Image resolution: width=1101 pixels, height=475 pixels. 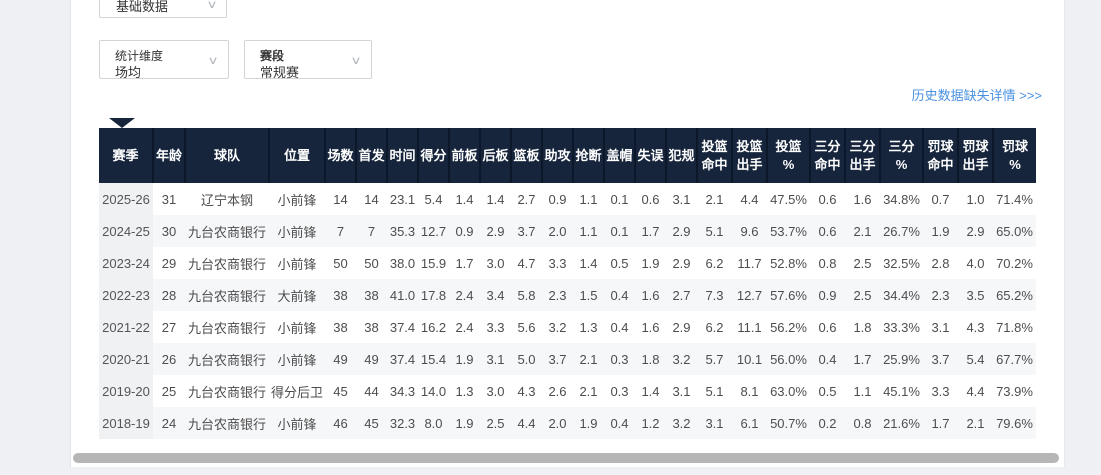 I want to click on column-header-17: 投篮 出手, so click(x=750, y=155).